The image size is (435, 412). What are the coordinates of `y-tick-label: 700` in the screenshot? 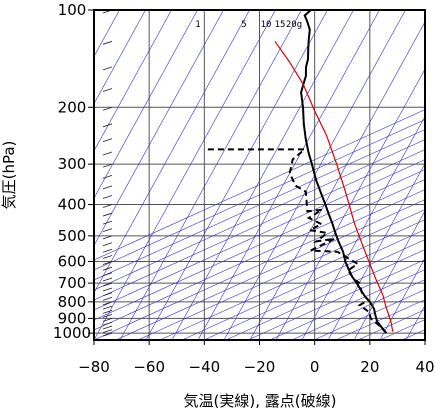 It's located at (72, 283).